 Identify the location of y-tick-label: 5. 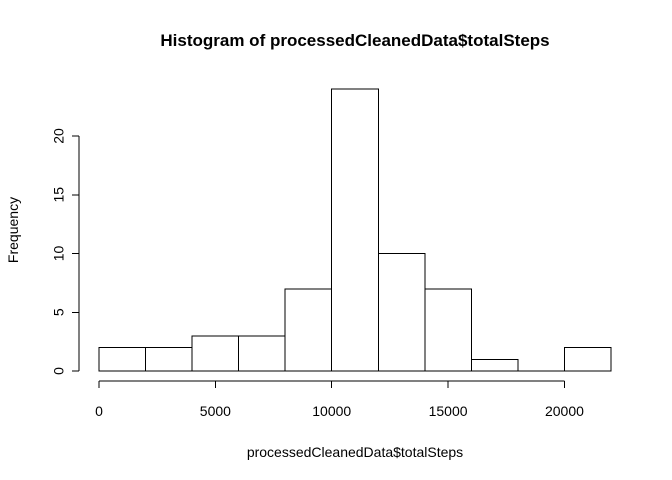
(59, 312).